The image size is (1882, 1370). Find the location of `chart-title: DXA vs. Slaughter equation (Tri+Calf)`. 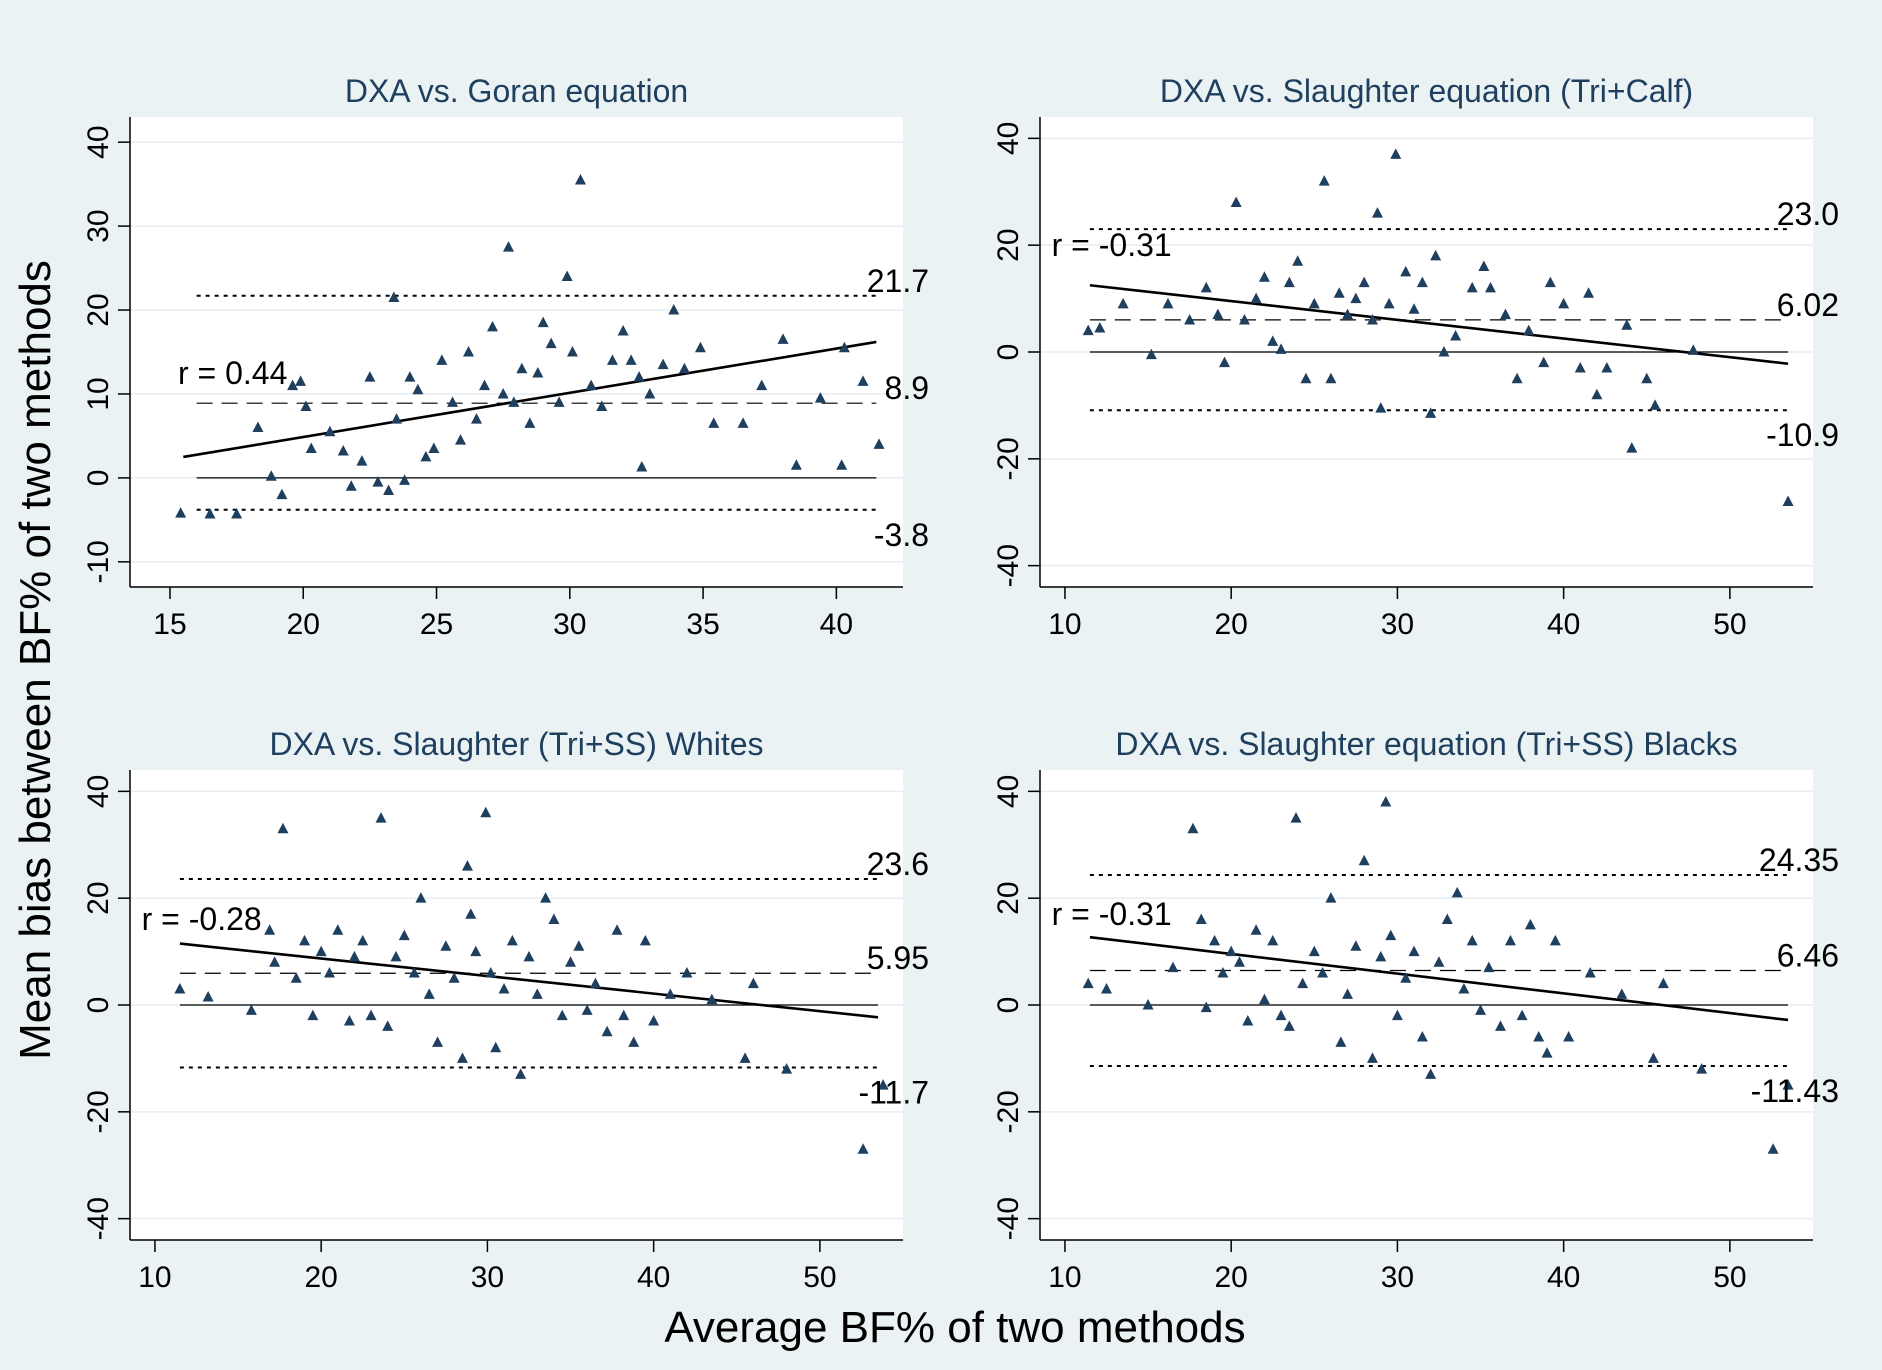

chart-title: DXA vs. Slaughter equation (Tri+Calf) is located at coordinates (1426, 91).